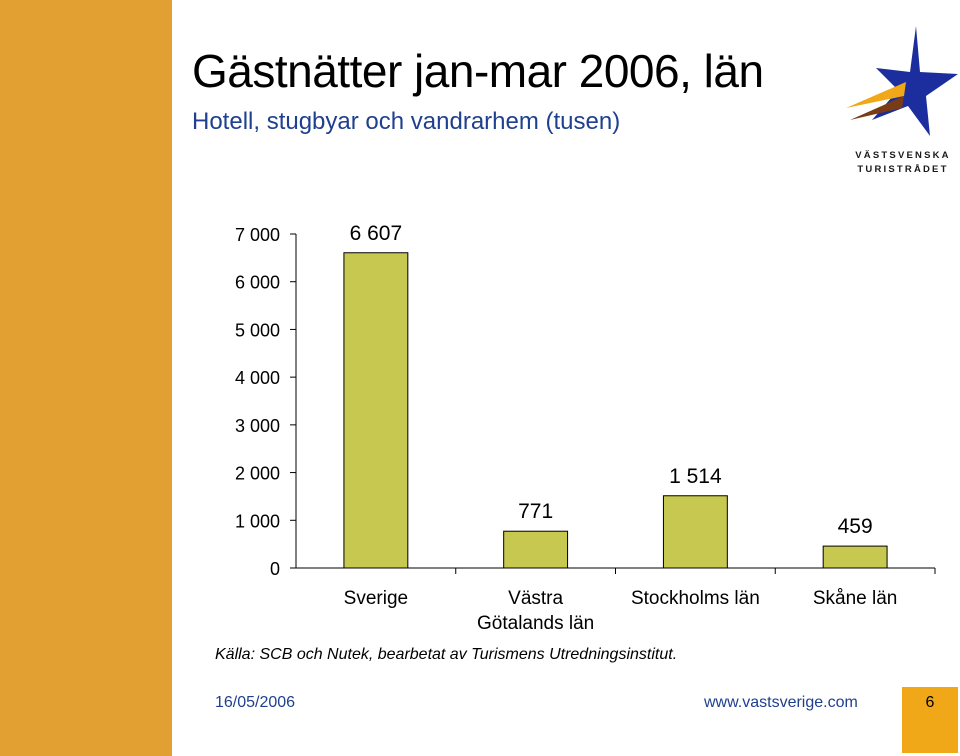 This screenshot has width=960, height=756. Describe the element at coordinates (695, 598) in the screenshot. I see `x-category-label: Stockholms län` at that location.